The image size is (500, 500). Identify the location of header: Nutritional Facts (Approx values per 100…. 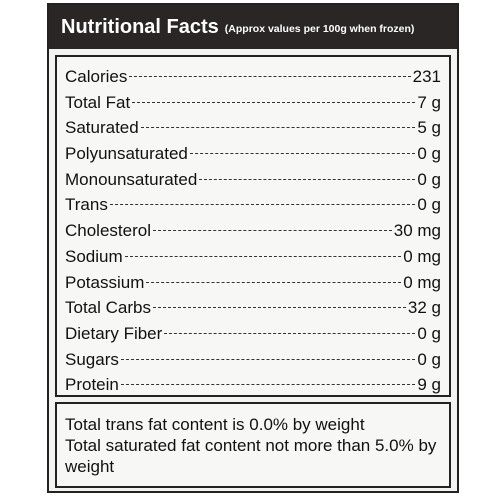
(253, 27).